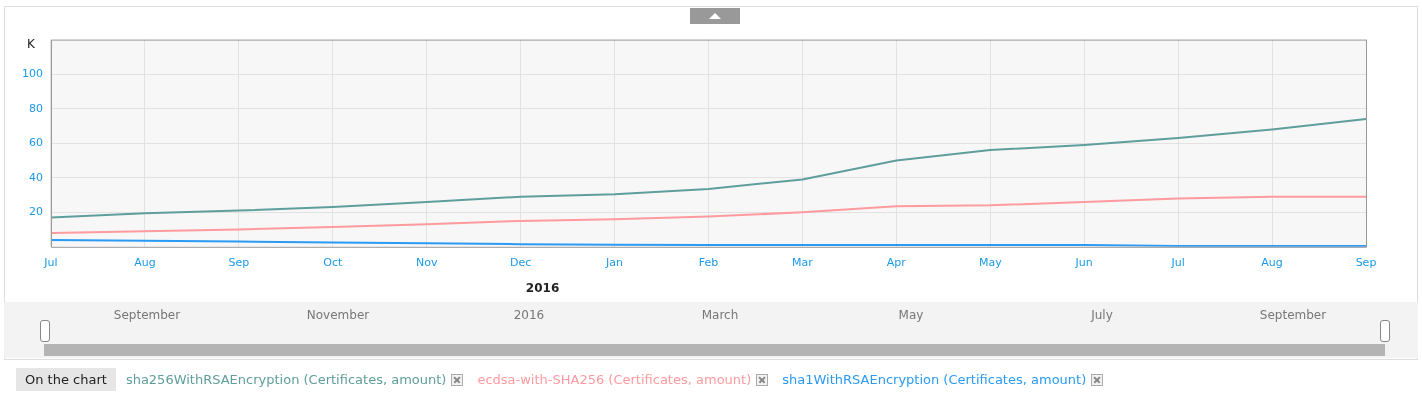 This screenshot has width=1422, height=405. I want to click on y-tick-label: 60, so click(36, 143).